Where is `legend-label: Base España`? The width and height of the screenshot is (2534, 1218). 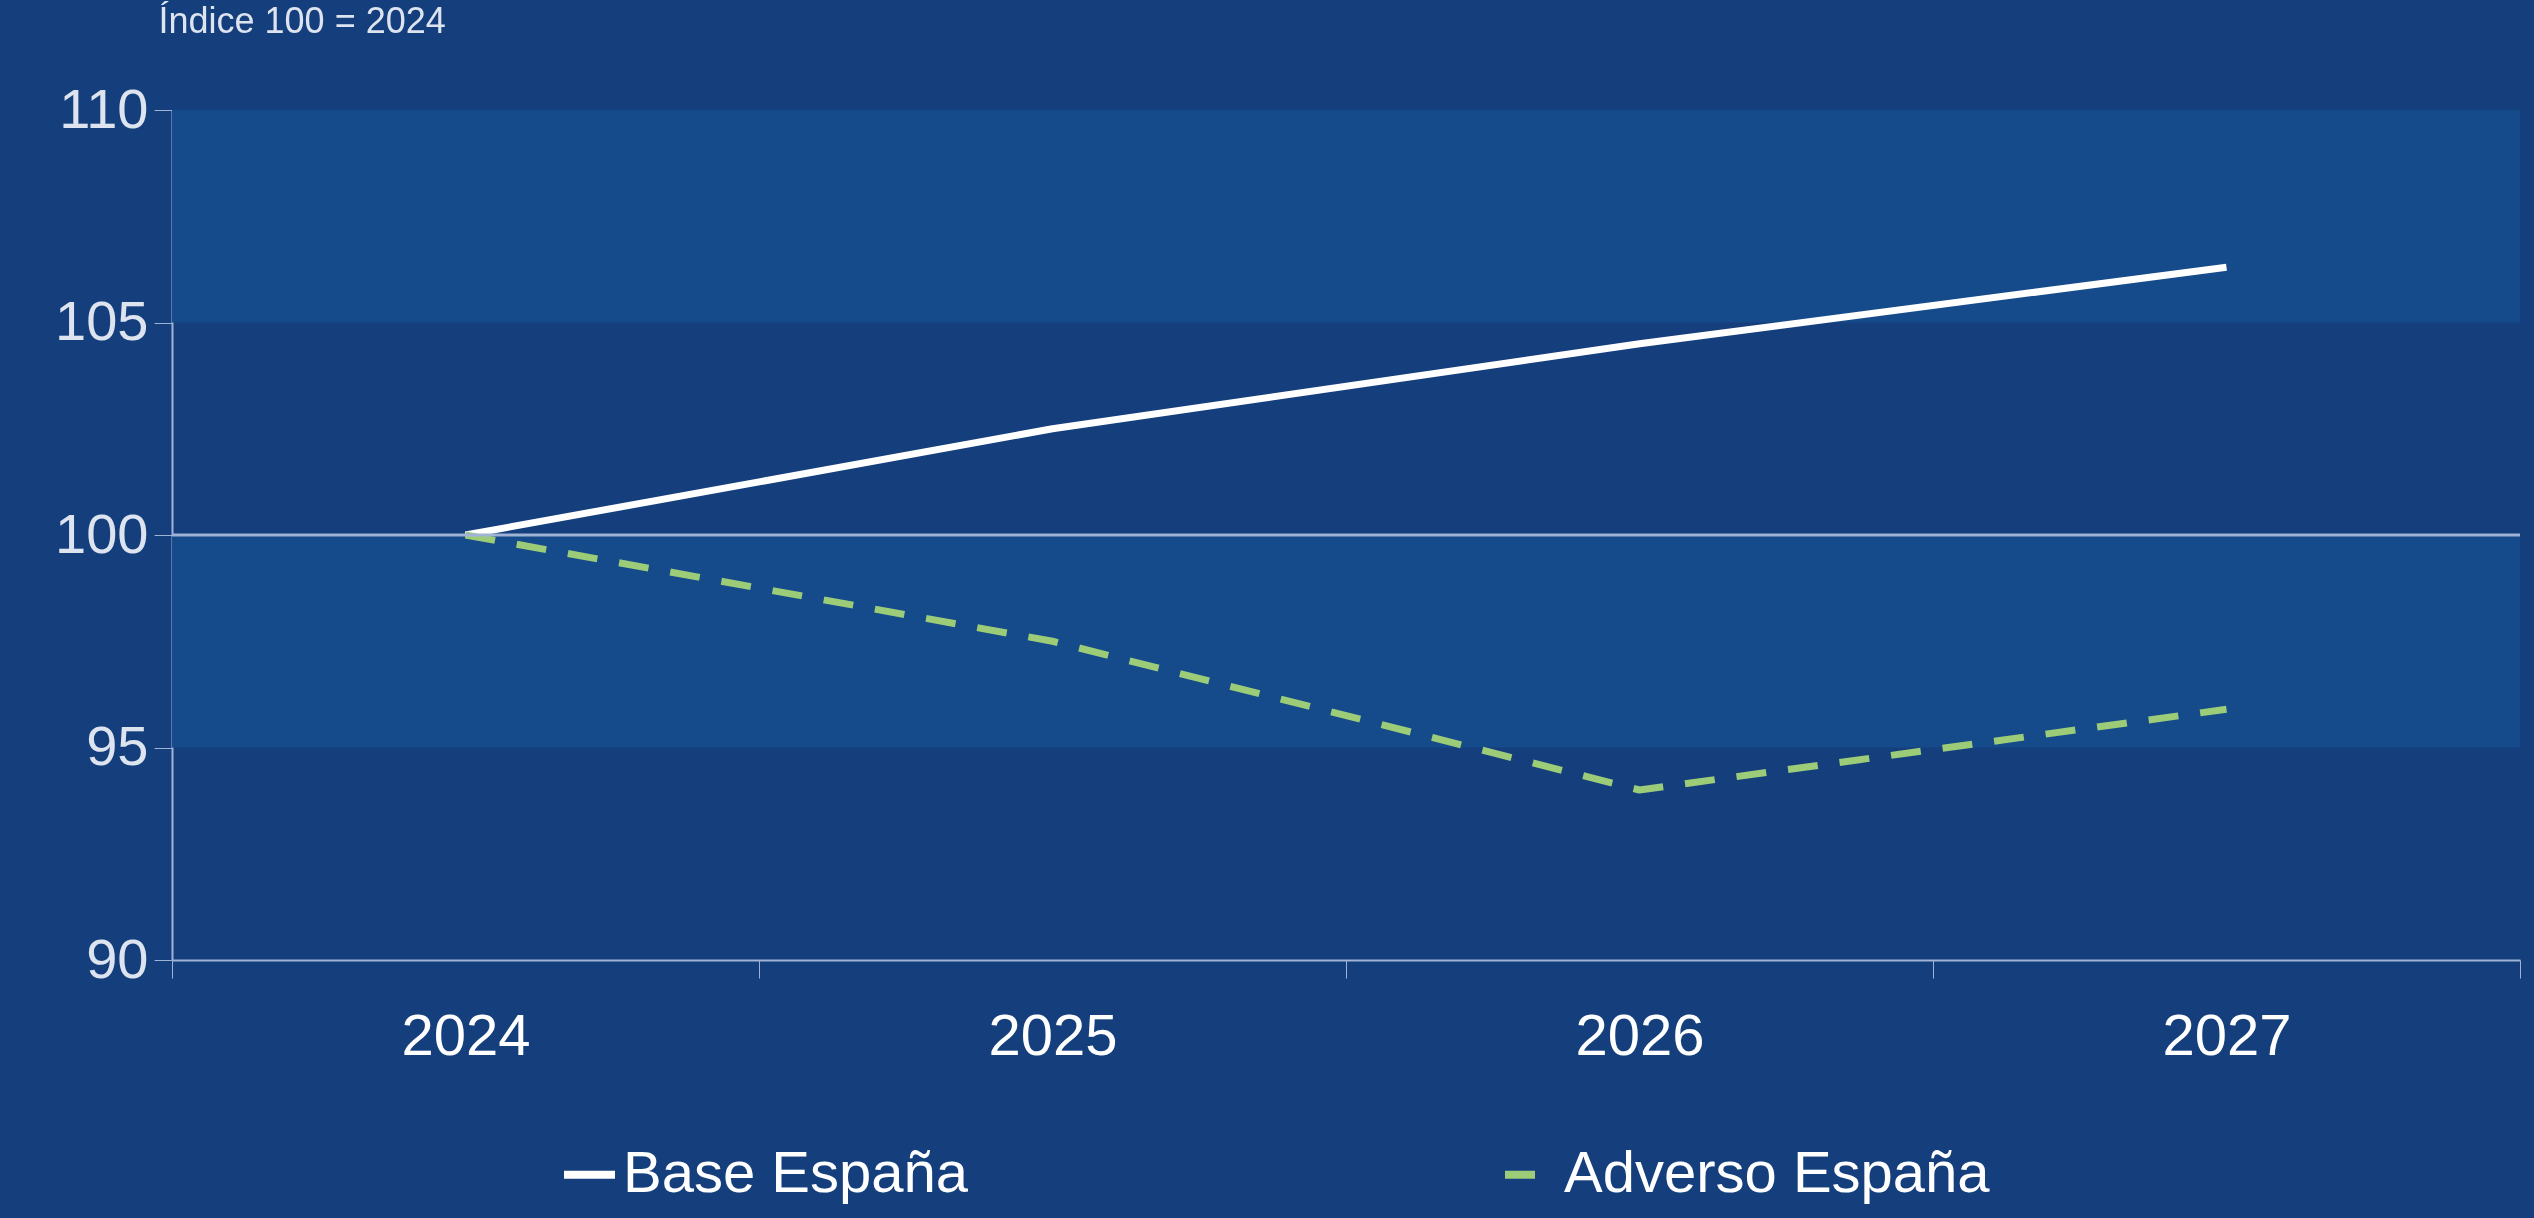 legend-label: Base España is located at coordinates (796, 1171).